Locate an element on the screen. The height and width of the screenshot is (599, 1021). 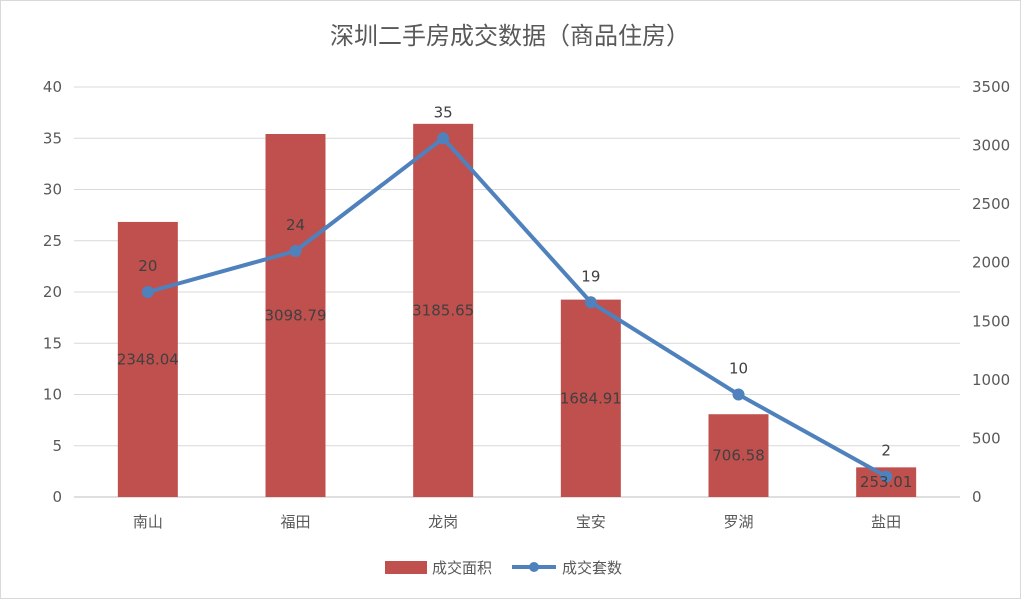
chart-title: 深圳二手房成交数据（商品住房） is located at coordinates (510, 36).